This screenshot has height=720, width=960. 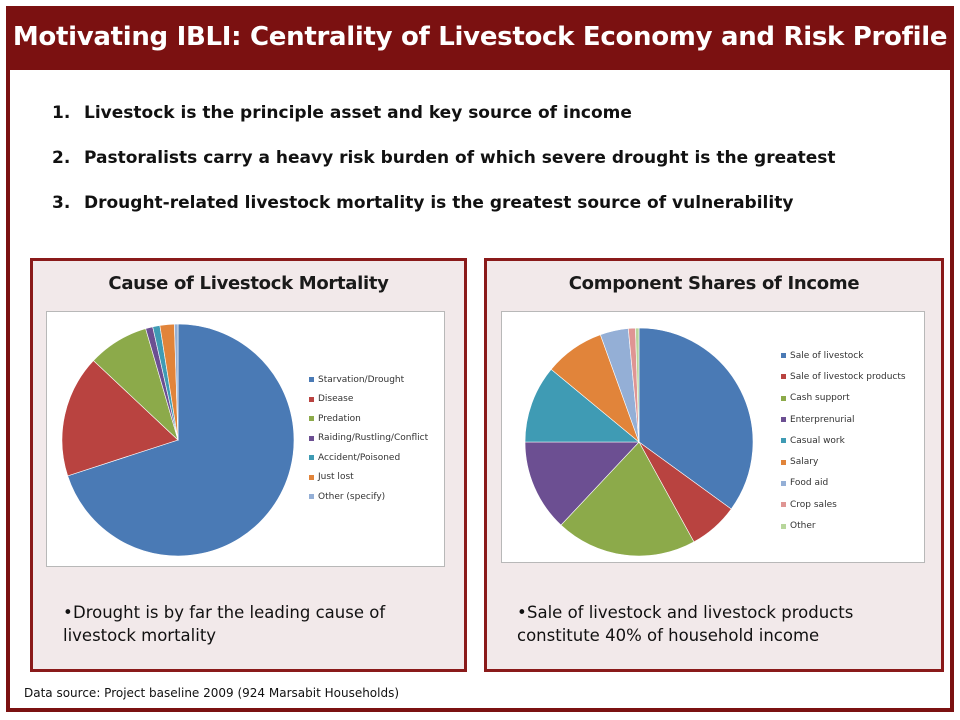 What do you see at coordinates (120, 418) in the screenshot?
I see `mortality-slice-disease` at bounding box center [120, 418].